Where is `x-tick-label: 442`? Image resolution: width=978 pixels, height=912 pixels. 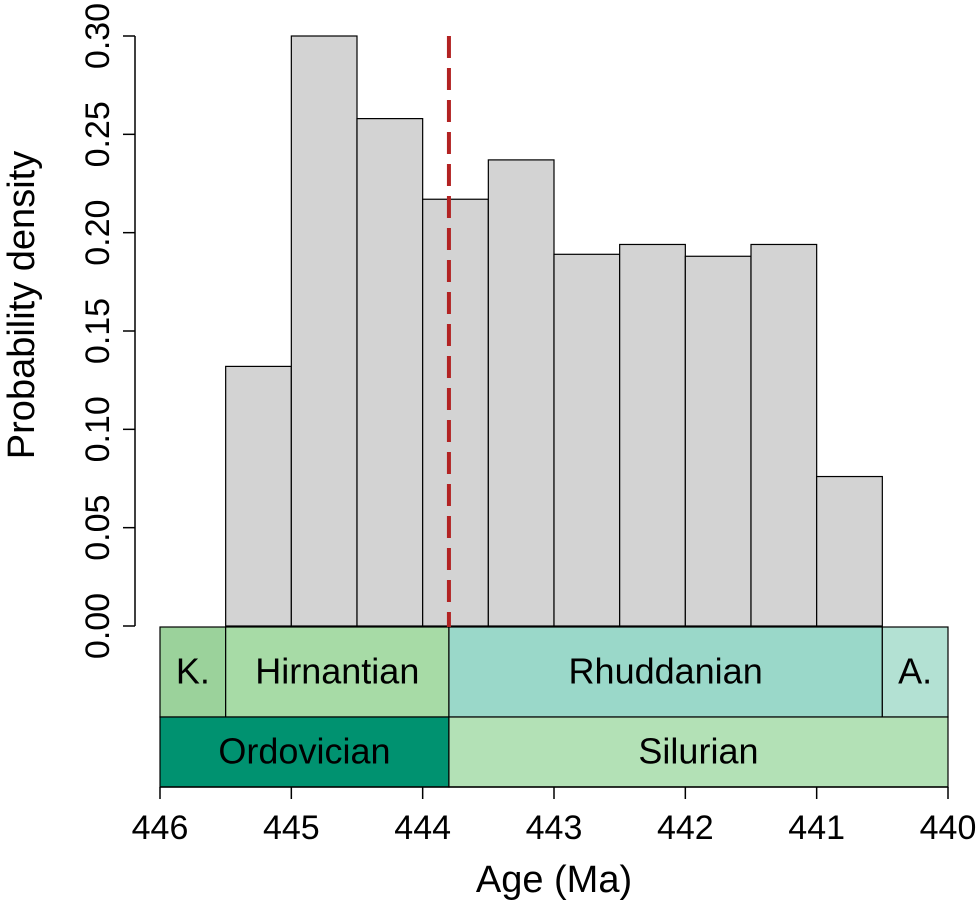
x-tick-label: 442 is located at coordinates (685, 828).